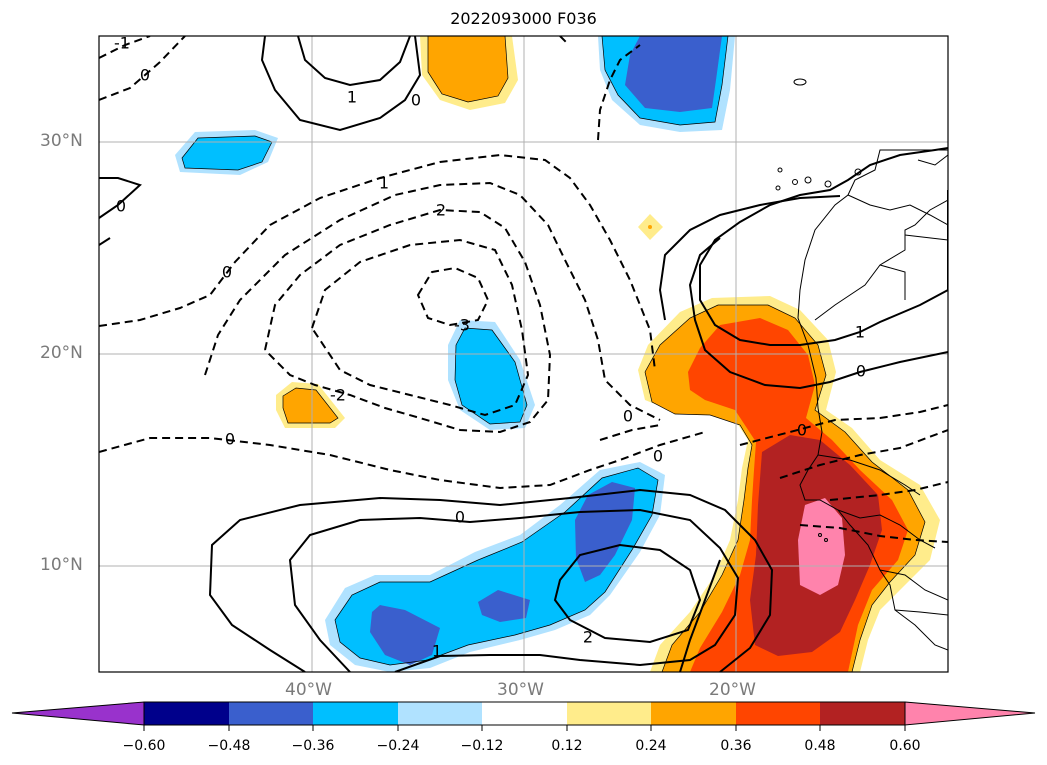 This screenshot has height=765, width=1047. I want to click on colorbar-tick-label: 0.24, so click(651, 746).